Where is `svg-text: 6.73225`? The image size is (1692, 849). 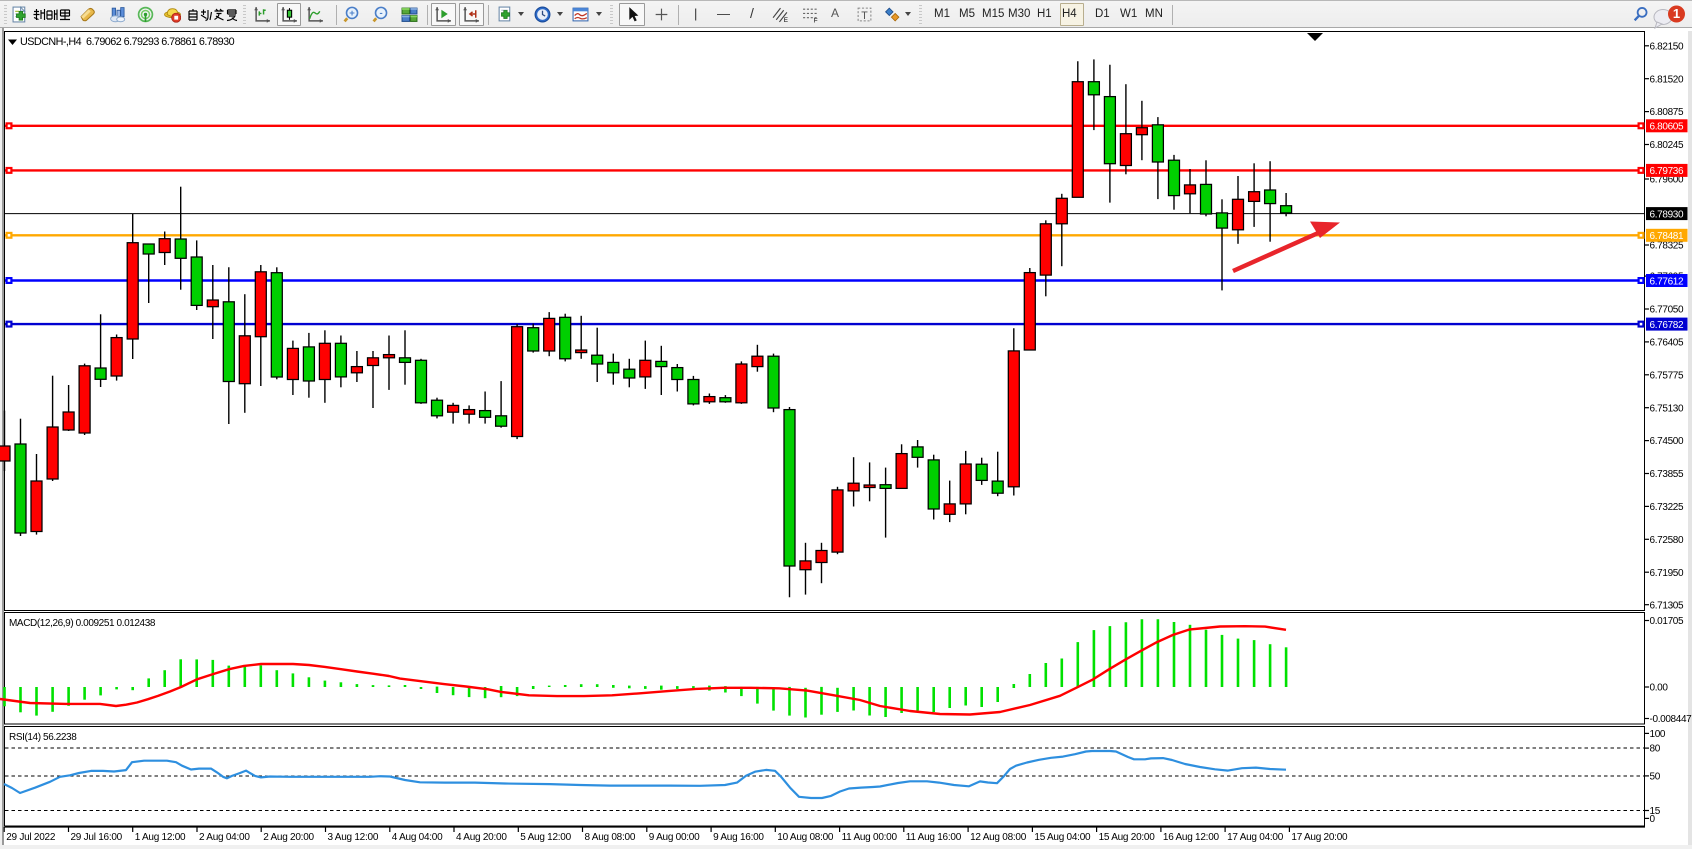
svg-text: 6.73225 is located at coordinates (1667, 507).